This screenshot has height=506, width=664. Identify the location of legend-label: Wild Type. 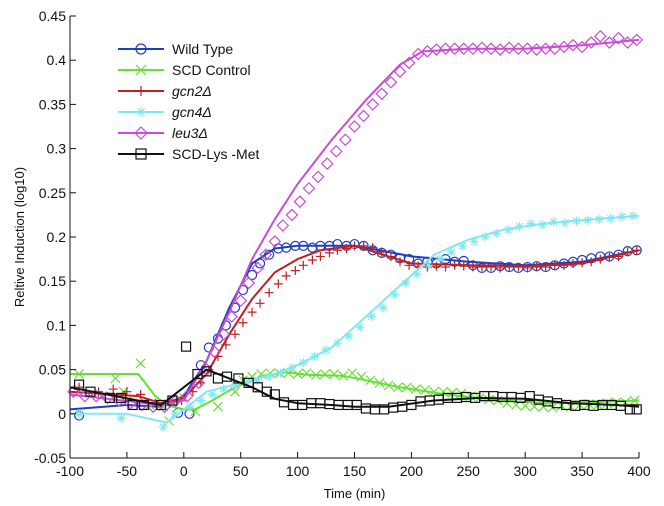
(202, 49).